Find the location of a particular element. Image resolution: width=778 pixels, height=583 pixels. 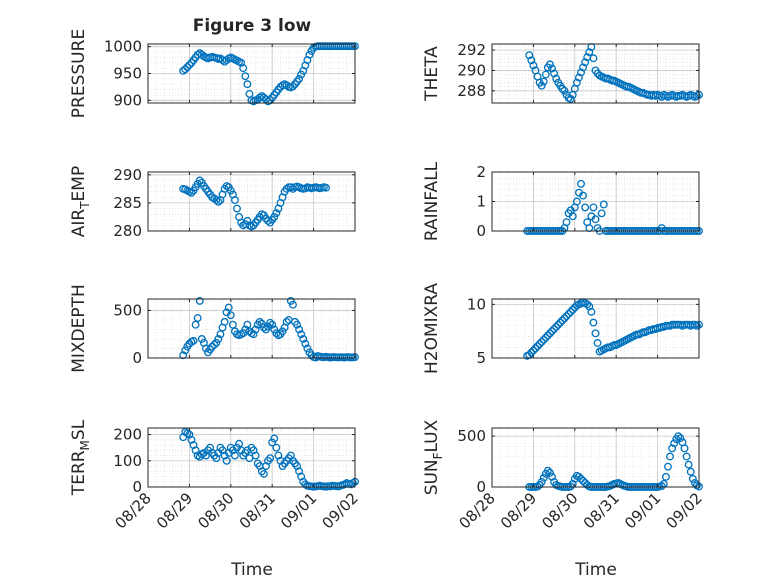

y-tick-label: 285 is located at coordinates (127, 203).